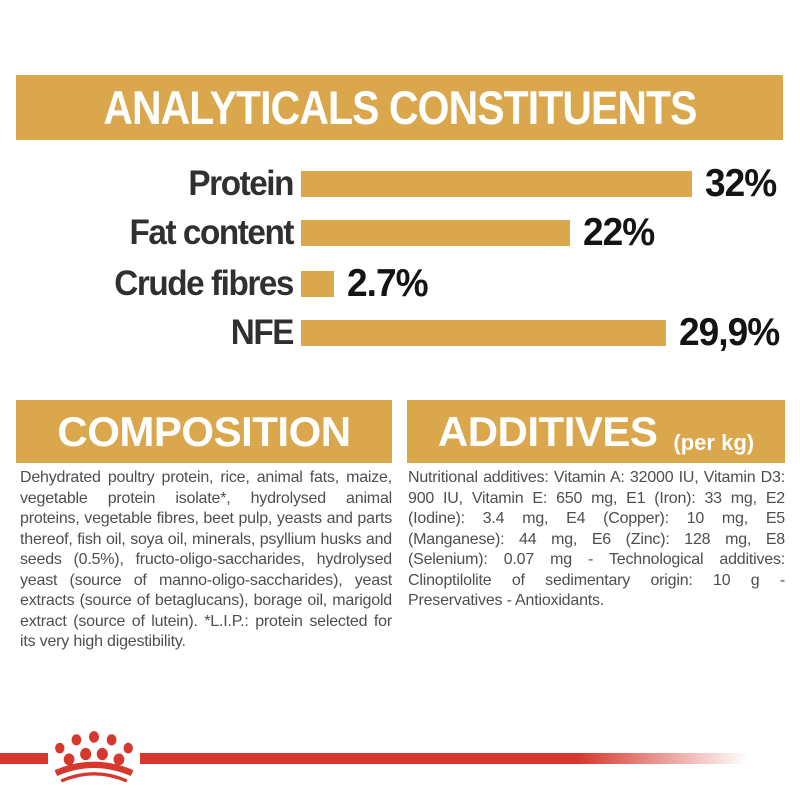 The height and width of the screenshot is (800, 800). I want to click on additives-per-kg-label: (per kg), so click(714, 442).